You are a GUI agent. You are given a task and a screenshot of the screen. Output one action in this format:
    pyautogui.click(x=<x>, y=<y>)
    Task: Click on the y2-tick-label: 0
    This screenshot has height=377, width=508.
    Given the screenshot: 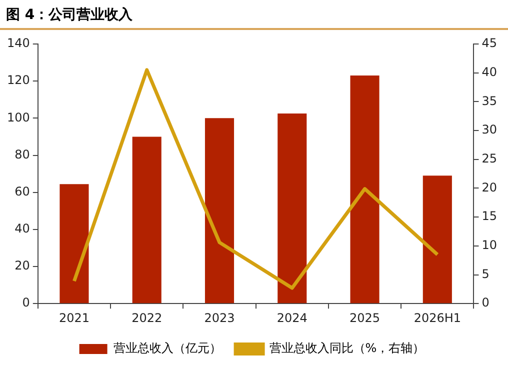 What is the action you would take?
    pyautogui.click(x=486, y=303)
    